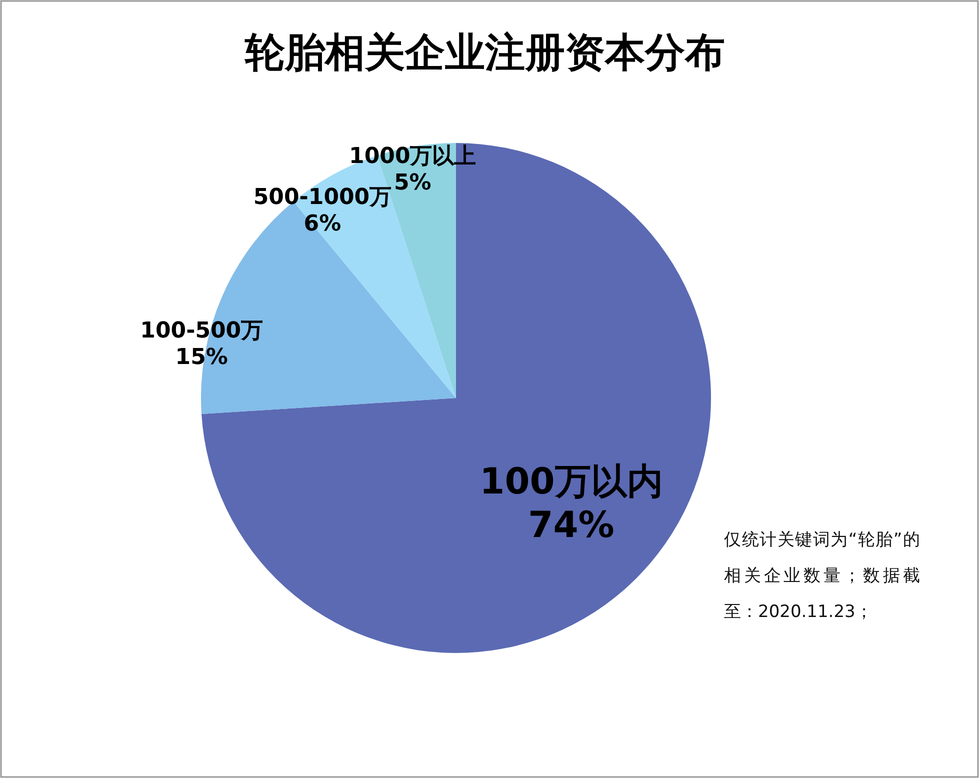 This screenshot has height=779, width=980. I want to click on data-label: 5%, so click(413, 183).